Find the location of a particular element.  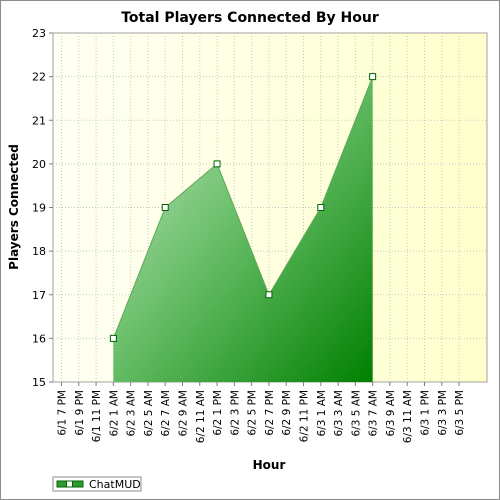

y-tick-labels: 15 16 17 18 19 20 21 22 23 is located at coordinates (39, 208).